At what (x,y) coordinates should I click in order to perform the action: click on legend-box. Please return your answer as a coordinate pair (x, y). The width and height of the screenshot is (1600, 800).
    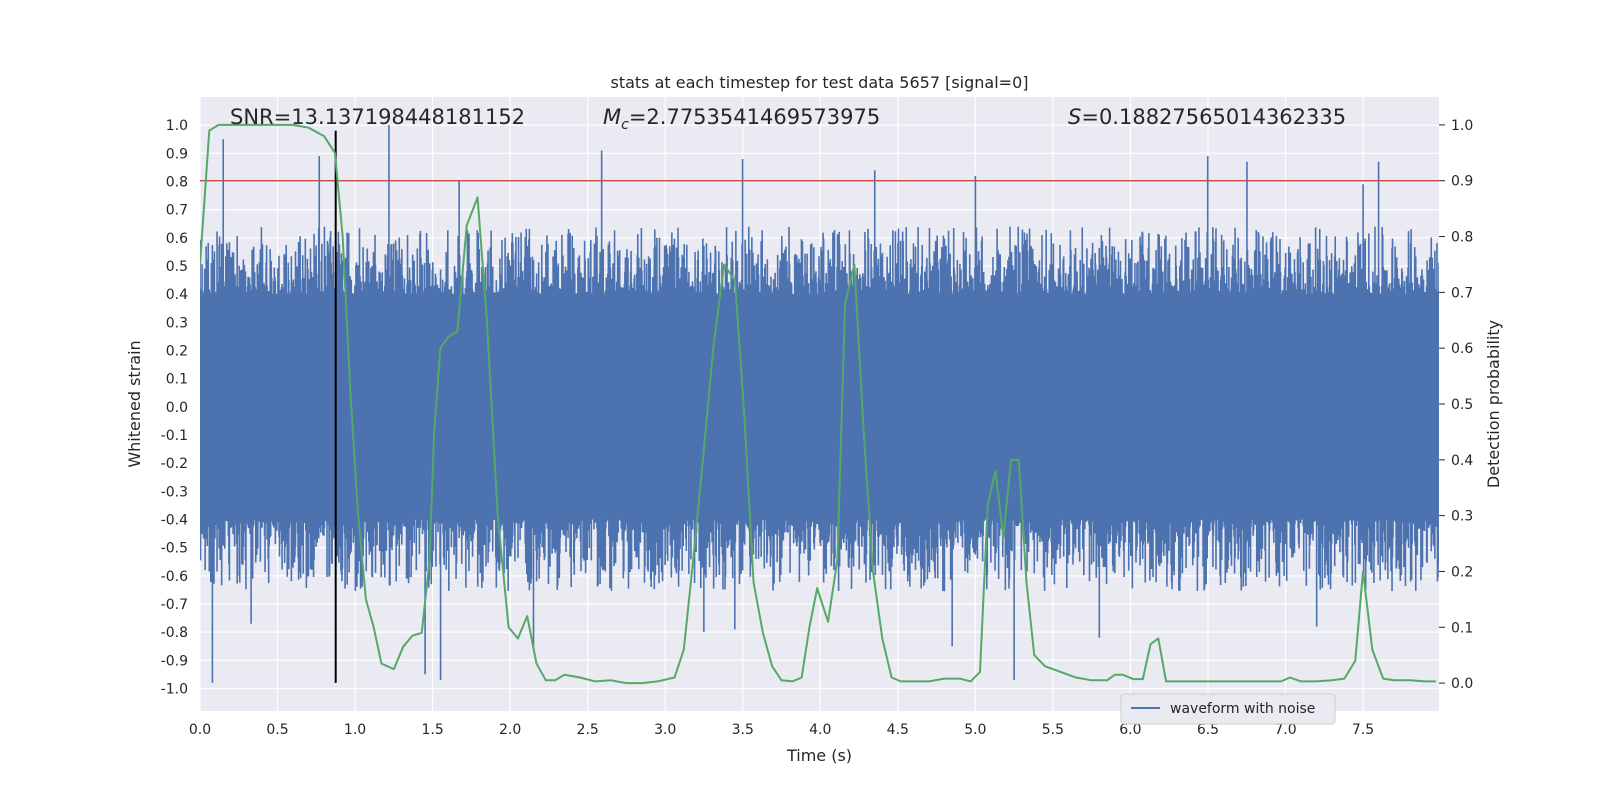
    Looking at the image, I should click on (1228, 709).